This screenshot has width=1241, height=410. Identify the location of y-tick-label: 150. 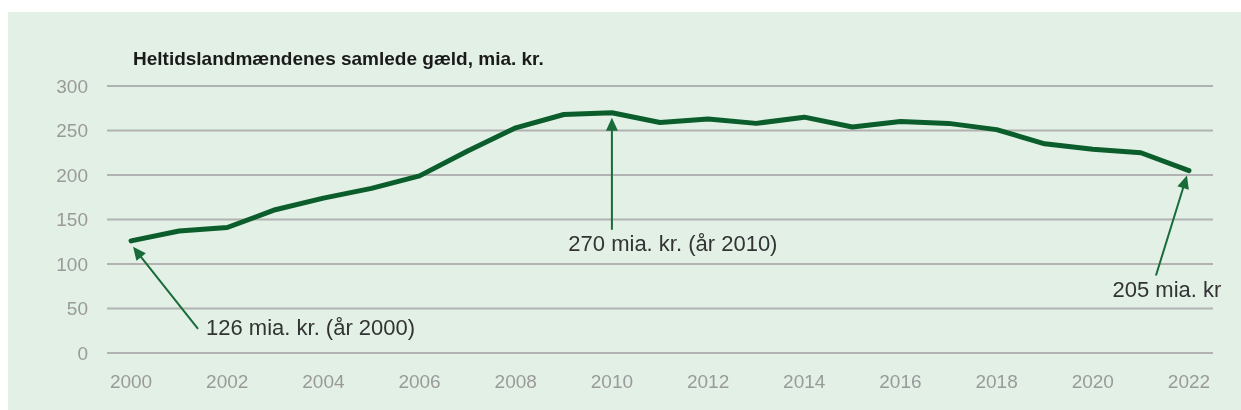
(72, 220).